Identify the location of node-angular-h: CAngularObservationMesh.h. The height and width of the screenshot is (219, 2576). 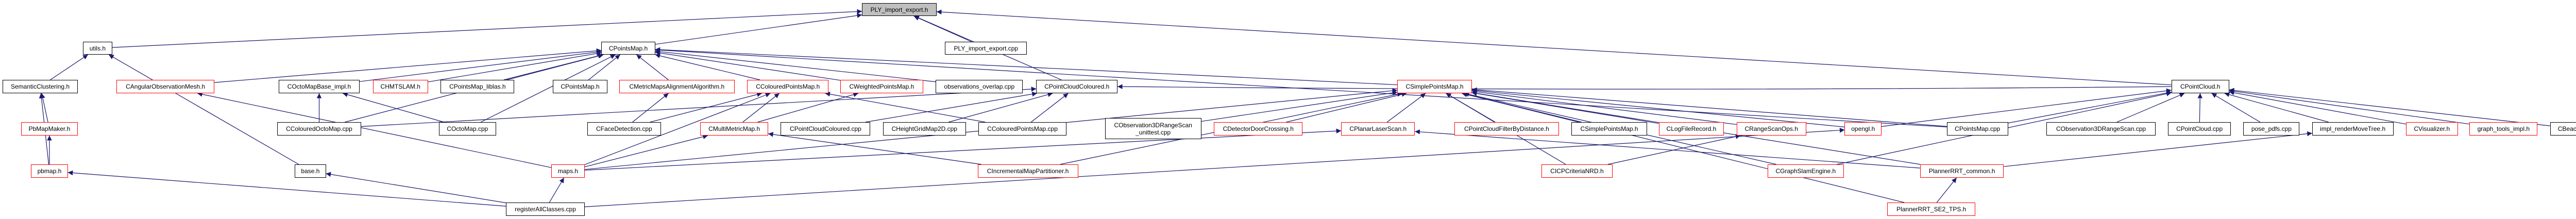
(165, 86).